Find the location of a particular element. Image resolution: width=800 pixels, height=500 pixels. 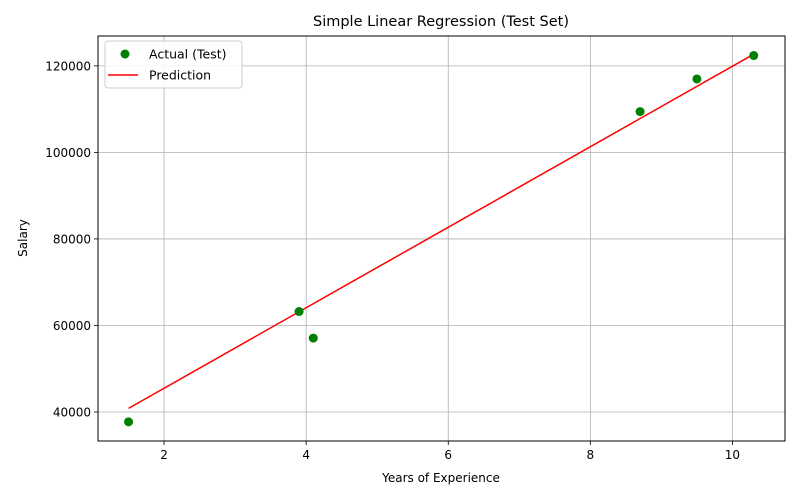

legend-box is located at coordinates (173, 64).